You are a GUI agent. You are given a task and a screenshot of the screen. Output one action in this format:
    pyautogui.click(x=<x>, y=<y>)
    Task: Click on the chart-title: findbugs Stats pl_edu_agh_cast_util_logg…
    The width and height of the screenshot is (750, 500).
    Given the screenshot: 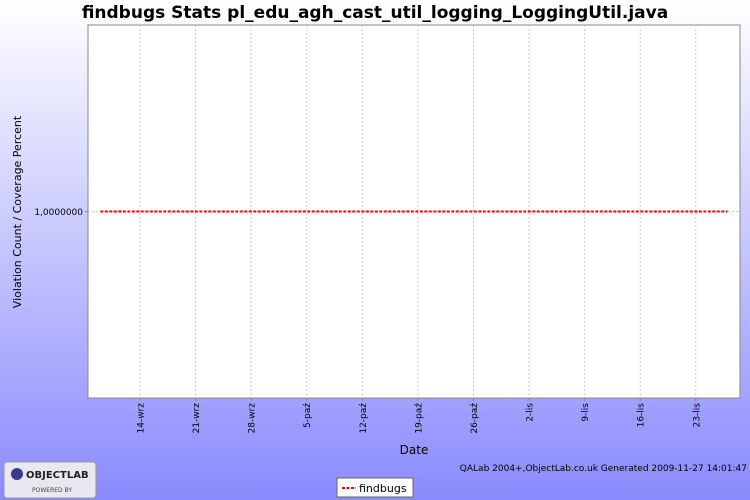 What is the action you would take?
    pyautogui.click(x=375, y=13)
    